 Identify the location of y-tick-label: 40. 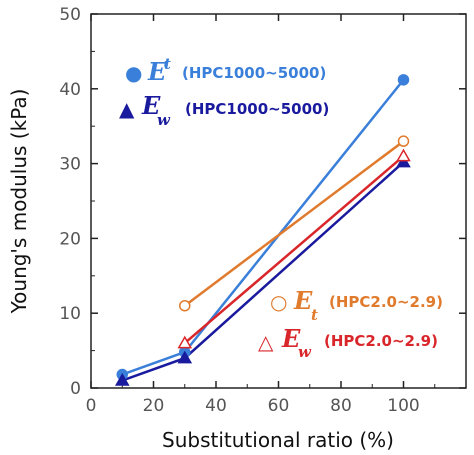
(70, 90).